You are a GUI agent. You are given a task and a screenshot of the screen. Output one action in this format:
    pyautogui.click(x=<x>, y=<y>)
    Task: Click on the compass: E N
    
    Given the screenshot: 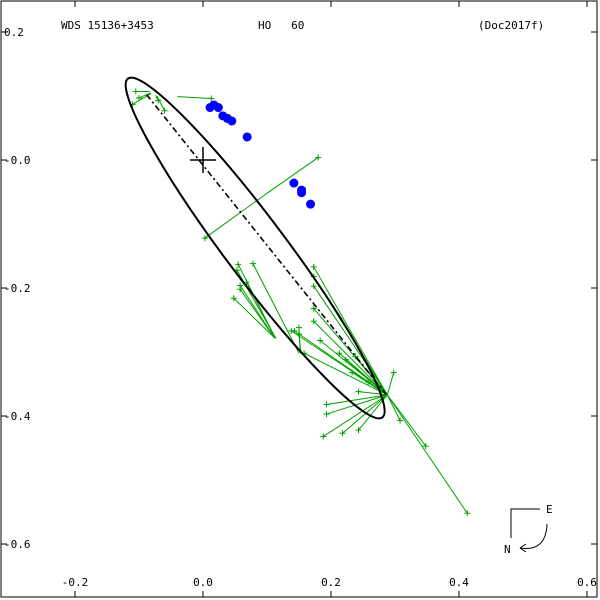 What is the action you would take?
    pyautogui.click(x=528, y=529)
    